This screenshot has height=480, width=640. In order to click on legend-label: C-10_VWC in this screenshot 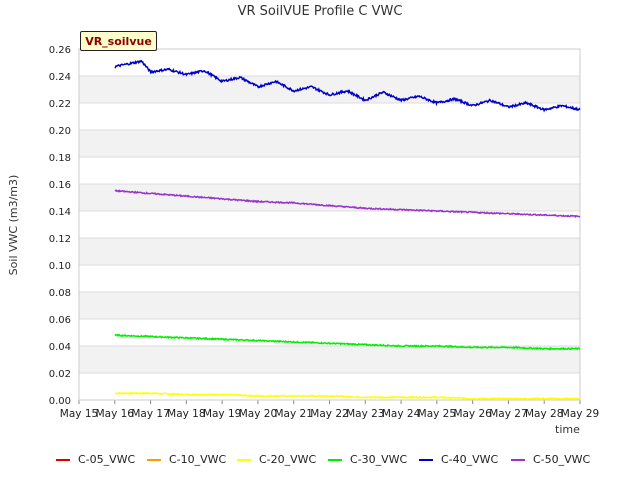, I will do `click(198, 459)`.